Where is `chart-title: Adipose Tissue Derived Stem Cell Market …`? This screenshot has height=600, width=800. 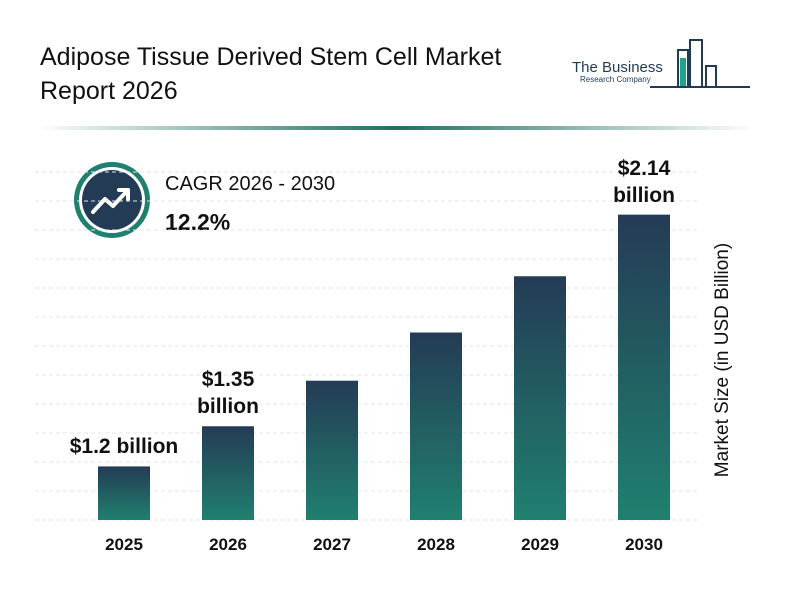 chart-title: Adipose Tissue Derived Stem Cell Market … is located at coordinates (271, 74).